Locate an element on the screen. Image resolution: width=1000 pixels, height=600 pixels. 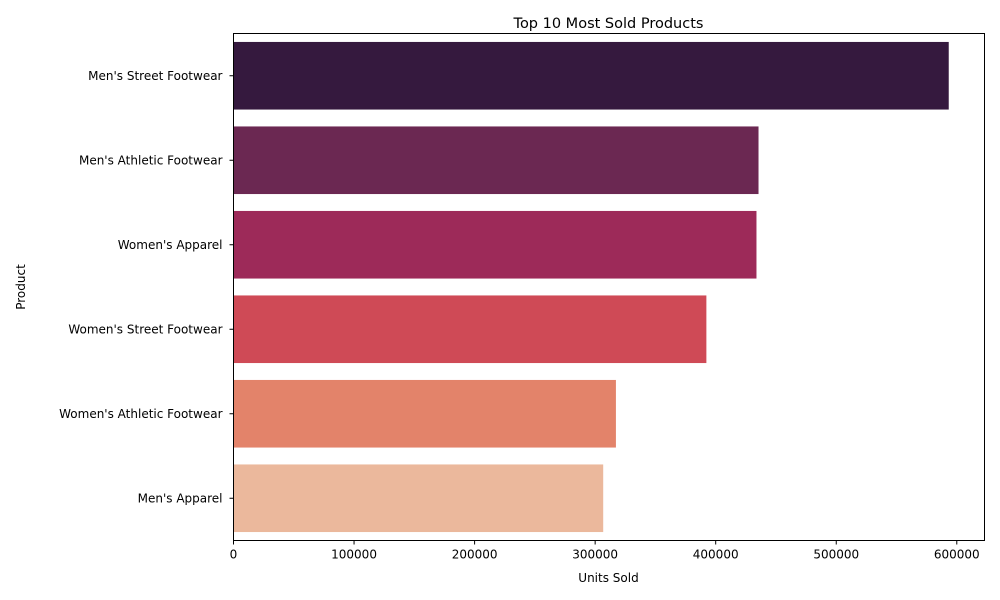
x-axis-ticks: 0 100000 200000 300000 400000 500000 600000 is located at coordinates (605, 551).